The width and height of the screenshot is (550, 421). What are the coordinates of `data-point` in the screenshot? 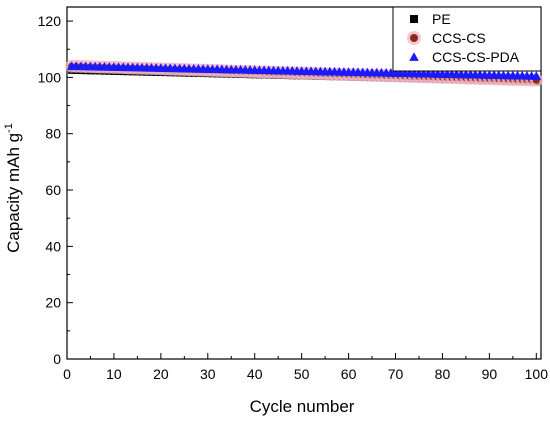 It's located at (536, 75).